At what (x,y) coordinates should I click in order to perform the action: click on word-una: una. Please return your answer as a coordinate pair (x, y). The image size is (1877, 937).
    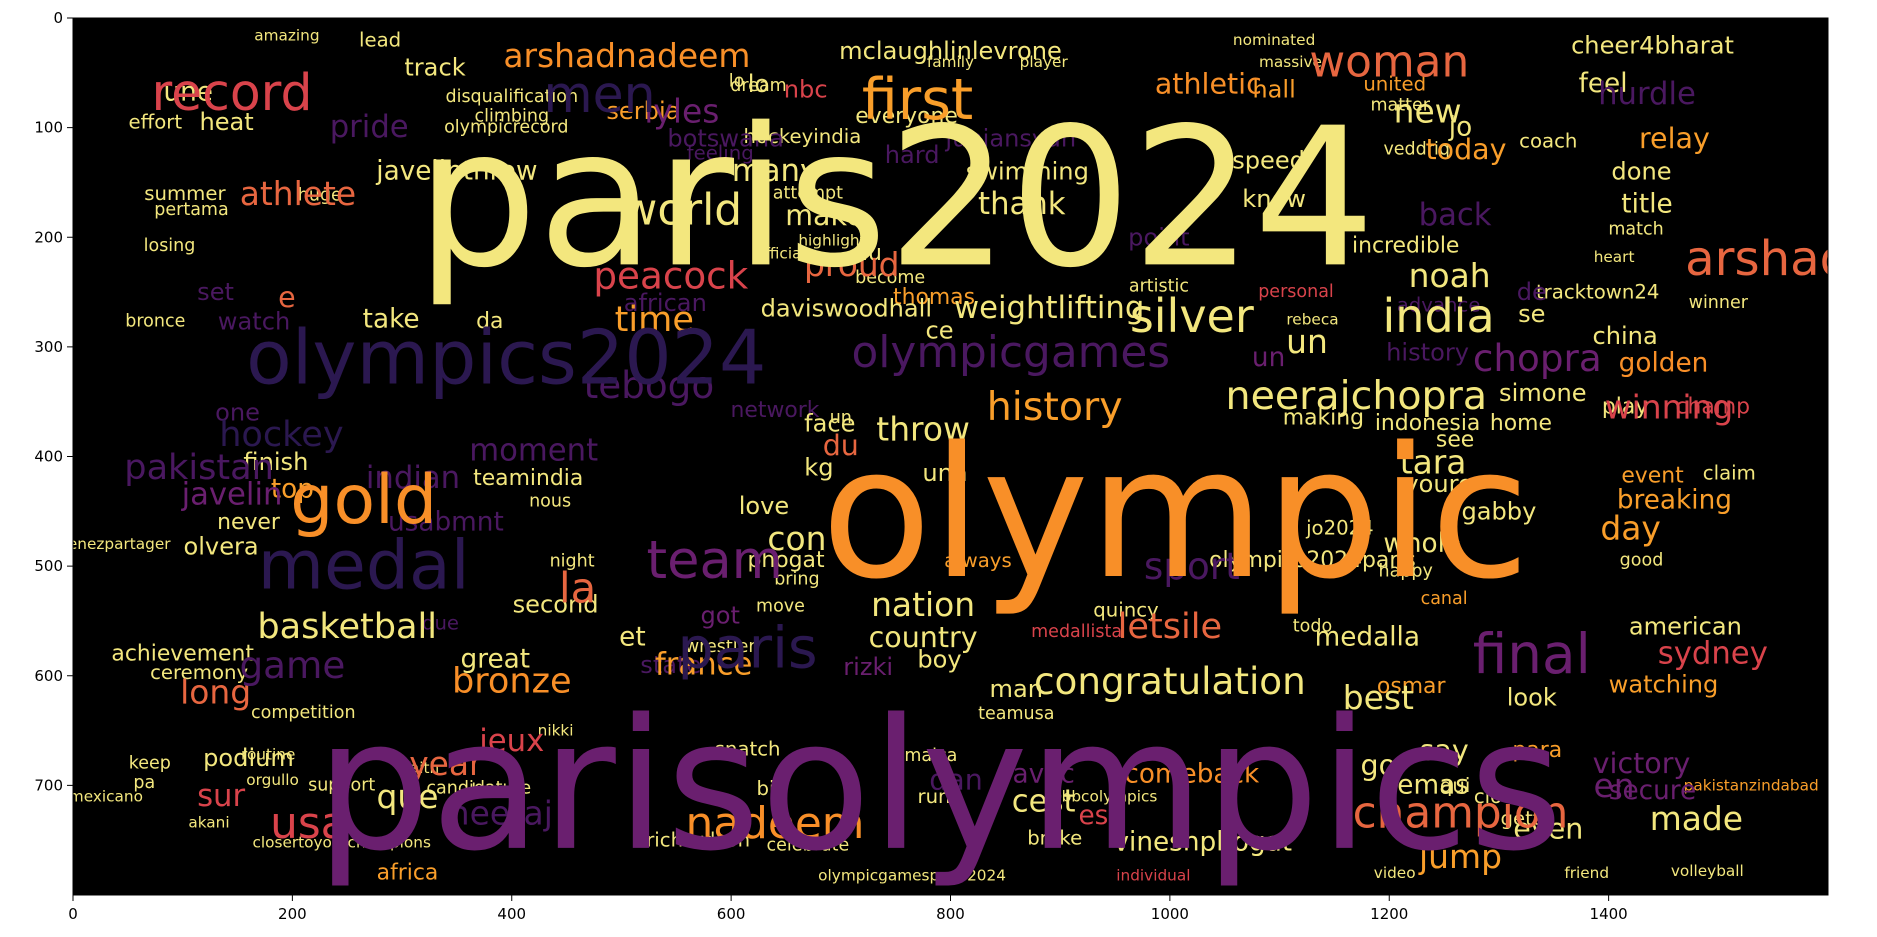
    Looking at the image, I should click on (944, 473).